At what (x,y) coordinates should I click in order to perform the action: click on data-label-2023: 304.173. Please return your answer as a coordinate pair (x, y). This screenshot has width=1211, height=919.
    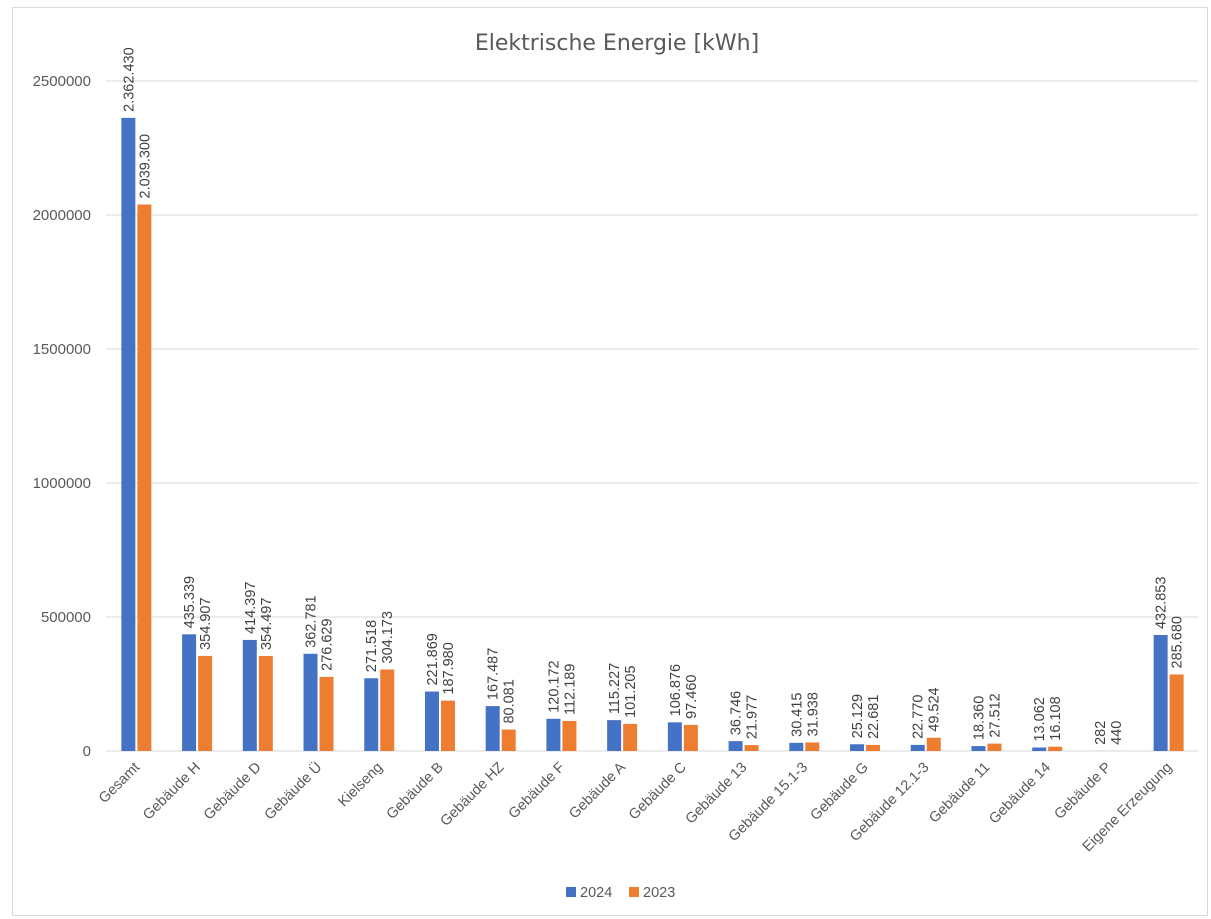
    Looking at the image, I should click on (388, 637).